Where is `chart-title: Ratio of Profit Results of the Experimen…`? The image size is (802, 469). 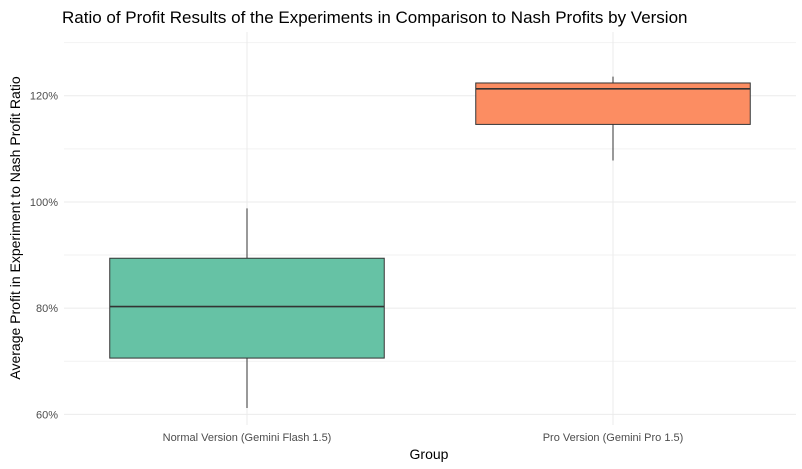
chart-title: Ratio of Profit Results of the Experimen… is located at coordinates (375, 17).